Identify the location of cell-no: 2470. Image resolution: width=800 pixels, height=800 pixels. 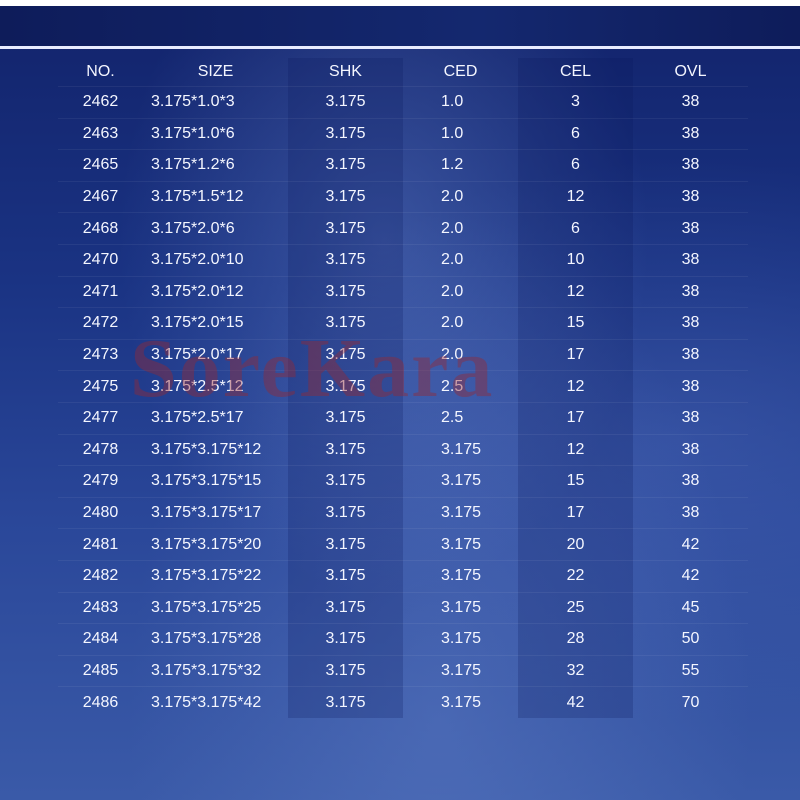
(100, 260).